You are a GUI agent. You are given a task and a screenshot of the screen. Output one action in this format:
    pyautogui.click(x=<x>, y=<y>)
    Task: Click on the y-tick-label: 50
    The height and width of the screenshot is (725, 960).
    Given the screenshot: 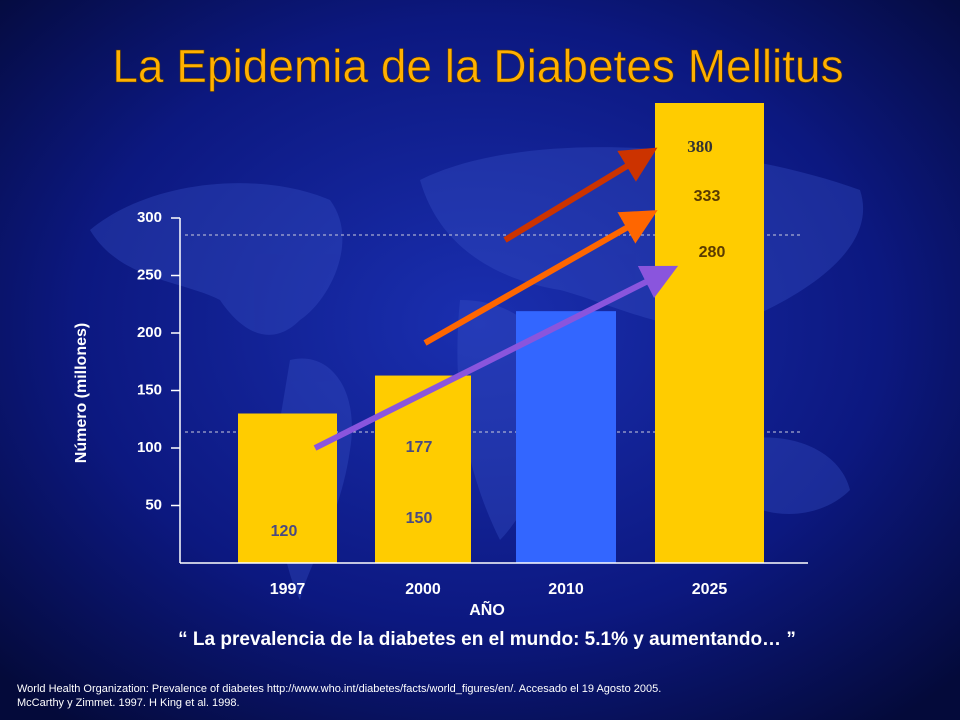 What is the action you would take?
    pyautogui.click(x=153, y=504)
    